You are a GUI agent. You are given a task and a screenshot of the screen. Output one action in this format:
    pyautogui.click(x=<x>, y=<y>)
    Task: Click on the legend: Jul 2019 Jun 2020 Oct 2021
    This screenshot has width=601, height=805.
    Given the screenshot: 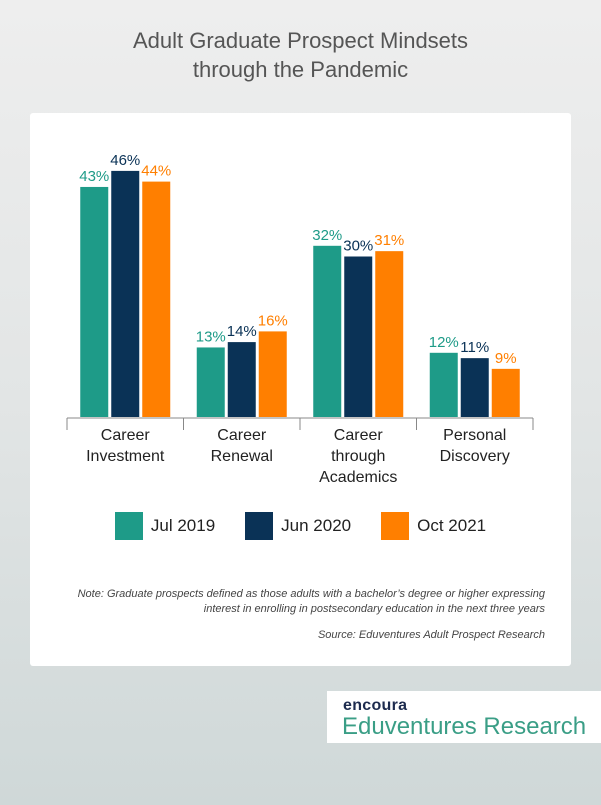 What is the action you would take?
    pyautogui.click(x=300, y=526)
    